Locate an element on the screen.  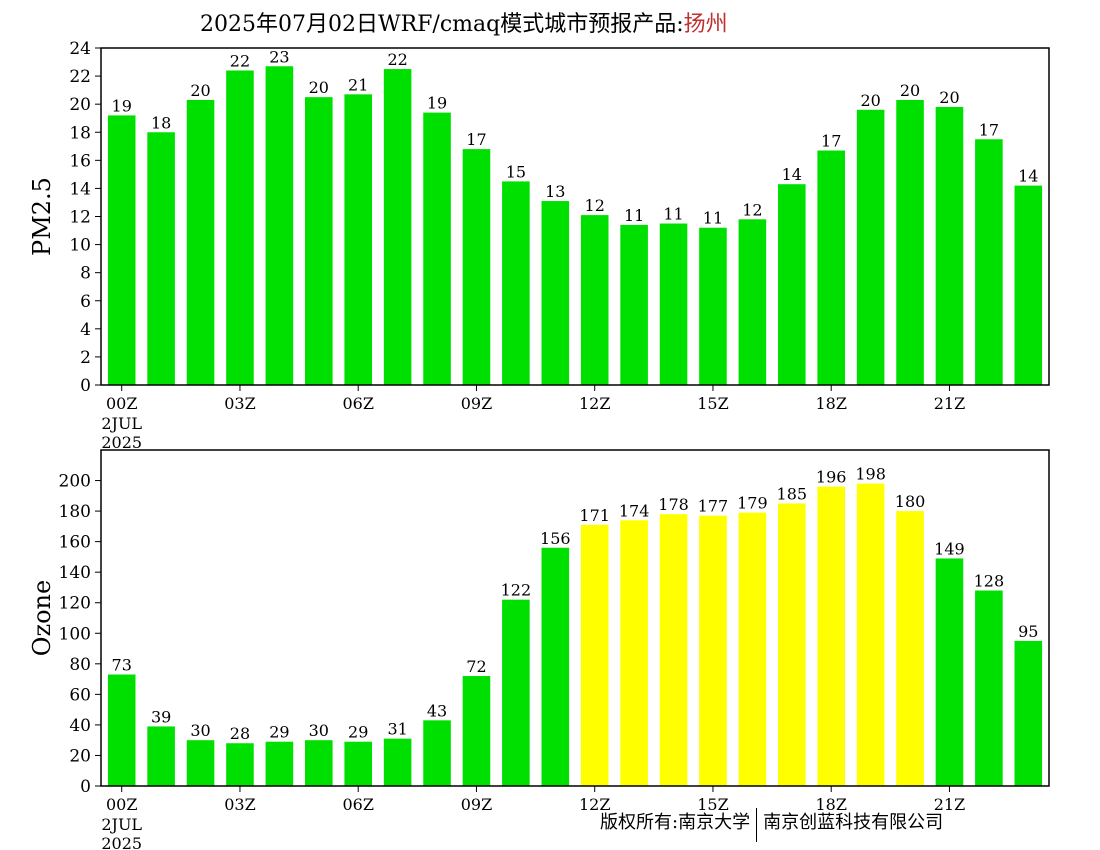
bar-value-label: 180 is located at coordinates (910, 501).